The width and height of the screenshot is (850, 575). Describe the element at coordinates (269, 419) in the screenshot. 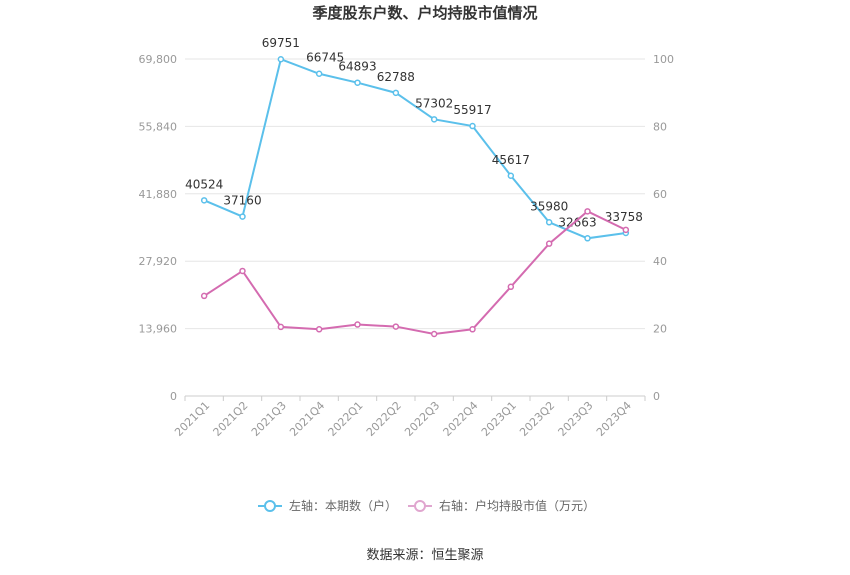

I see `x-tick-label: 2021Q3` at that location.